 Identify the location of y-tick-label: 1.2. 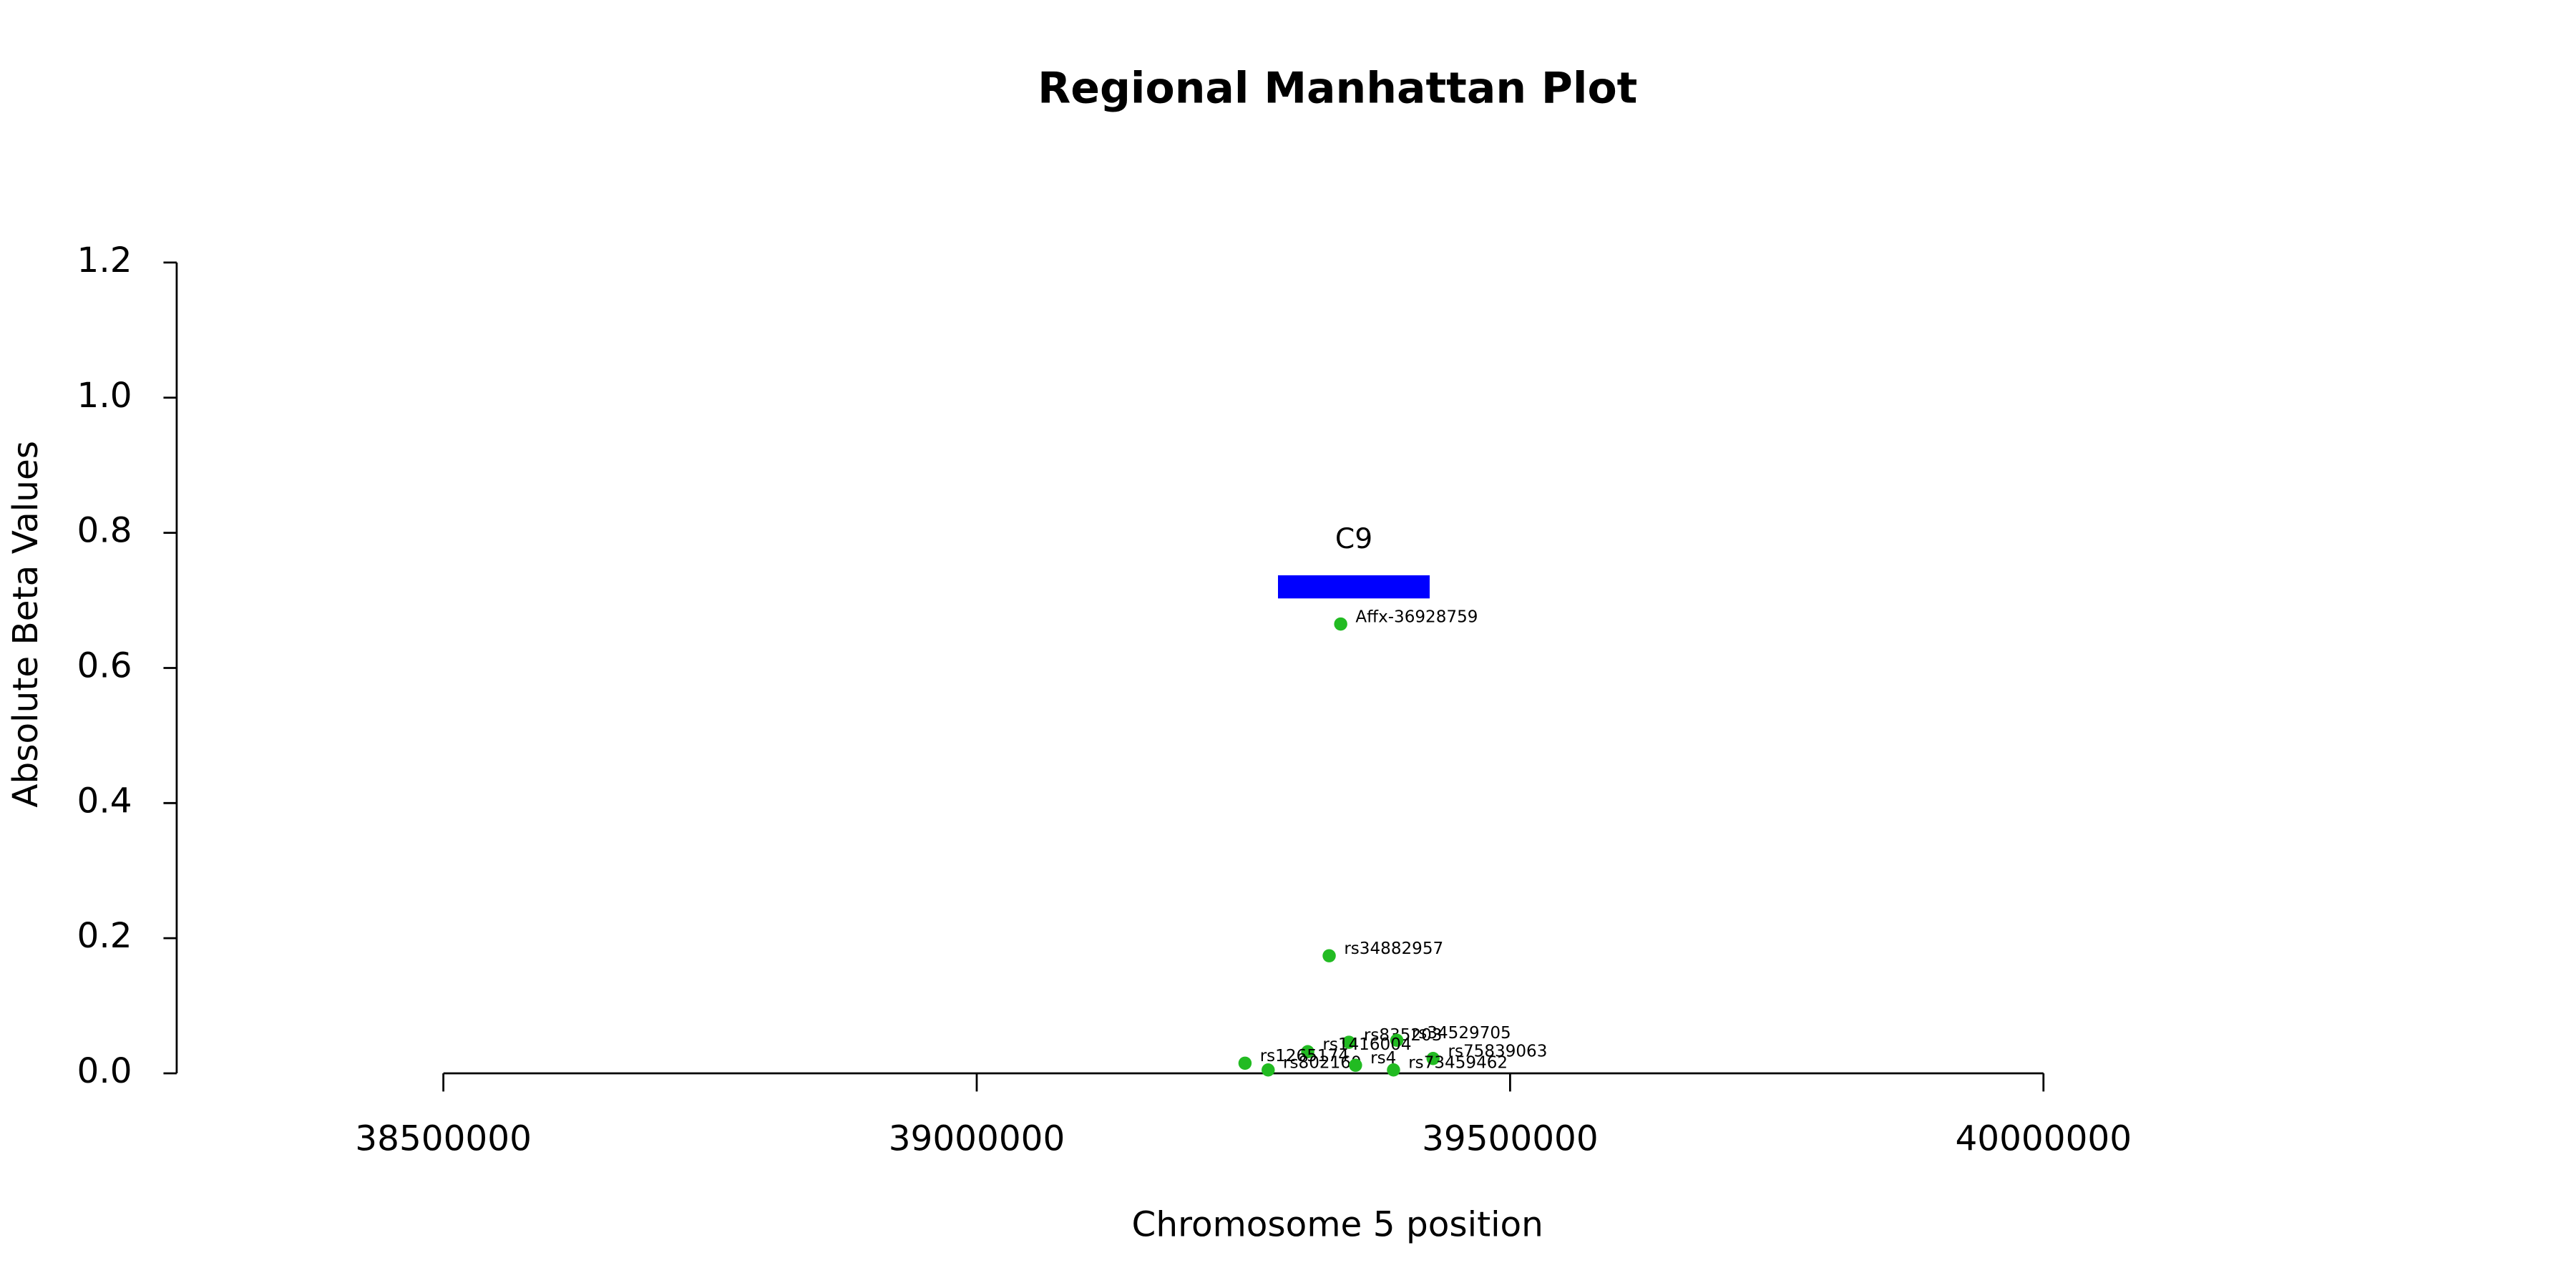
(104, 260).